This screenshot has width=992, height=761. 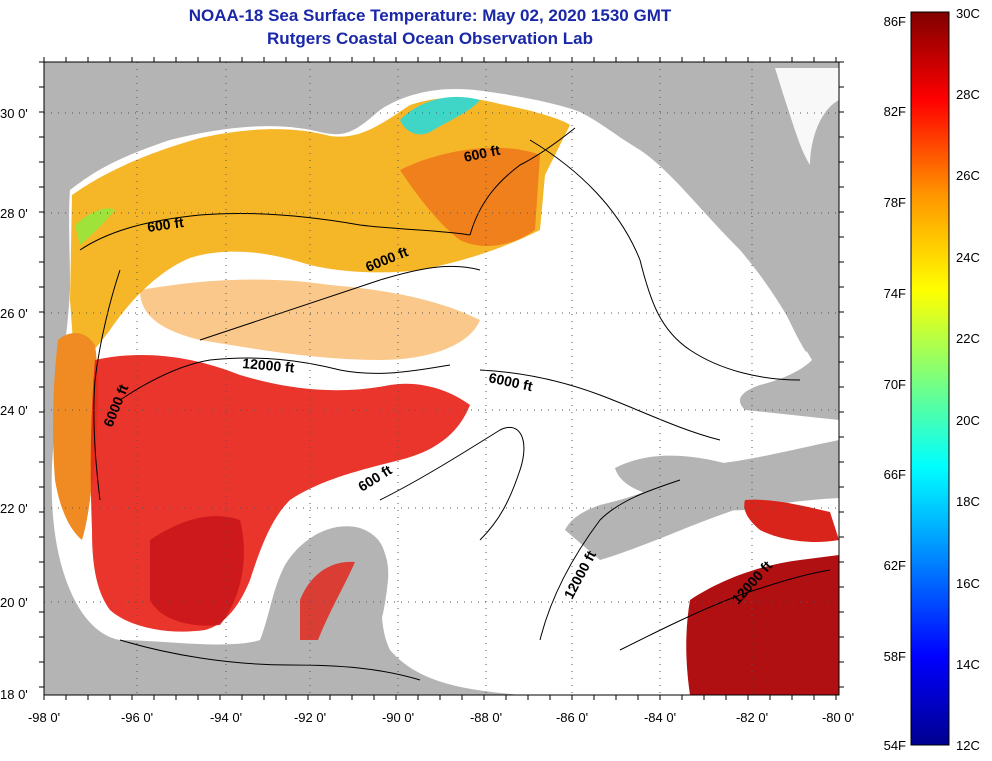 What do you see at coordinates (269, 365) in the screenshot?
I see `contour-label: 12000 ft` at bounding box center [269, 365].